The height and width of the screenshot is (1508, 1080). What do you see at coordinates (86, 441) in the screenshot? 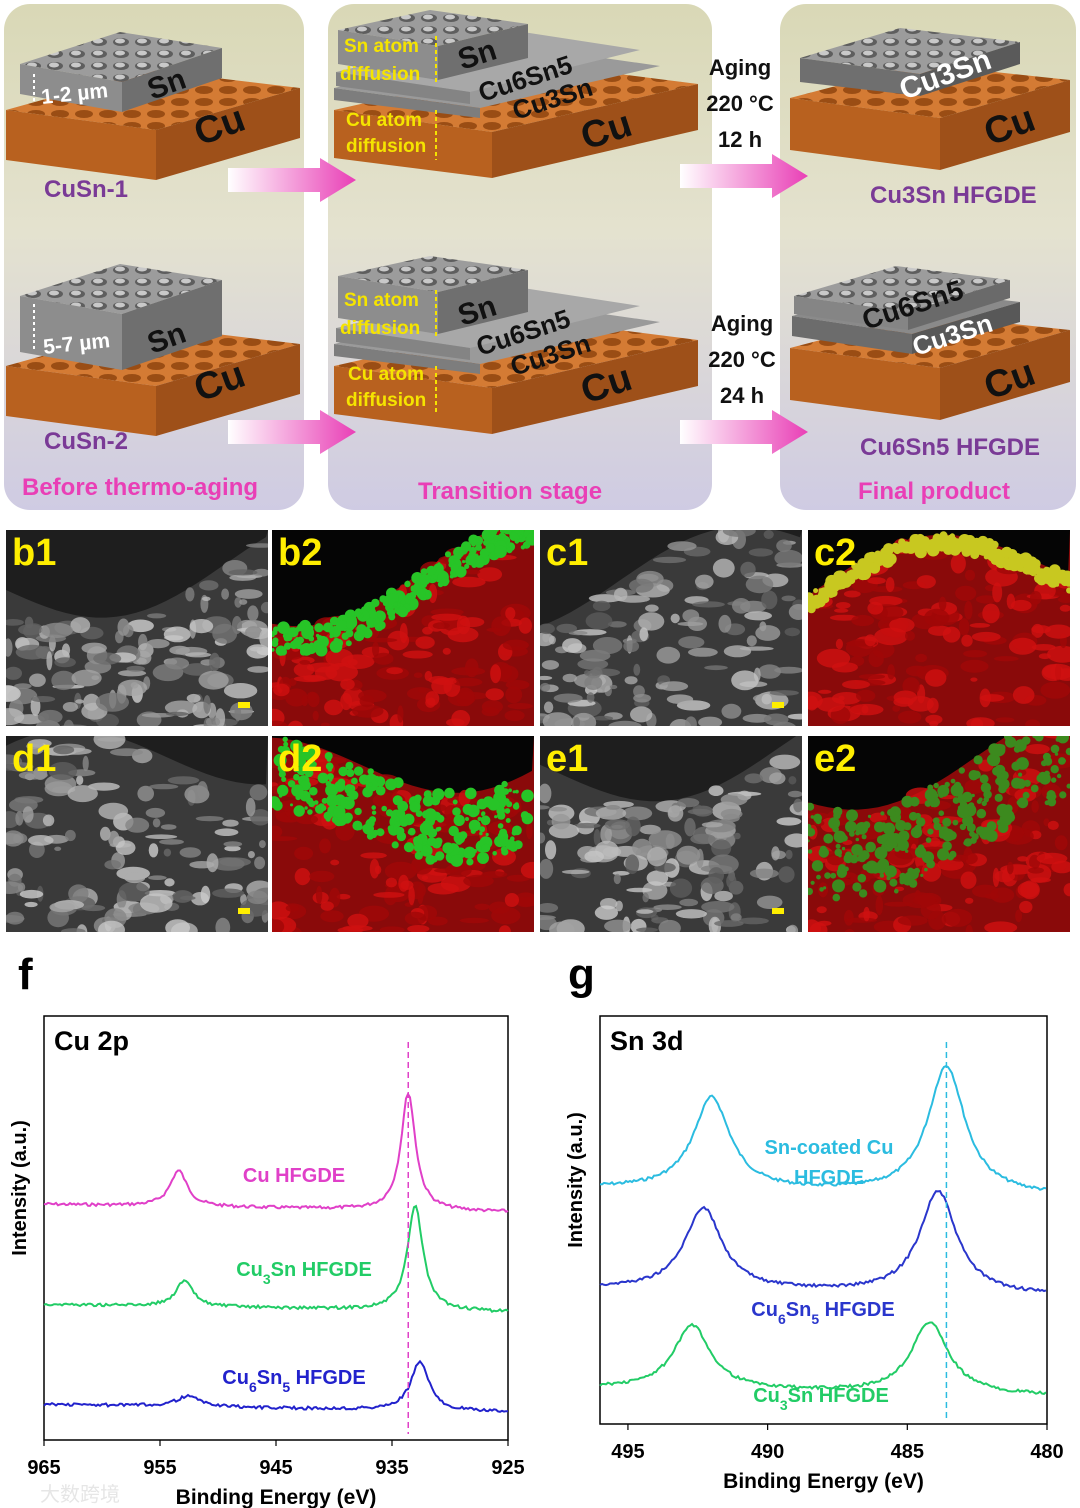
I see `row2-sample-label: CuSn-2` at bounding box center [86, 441].